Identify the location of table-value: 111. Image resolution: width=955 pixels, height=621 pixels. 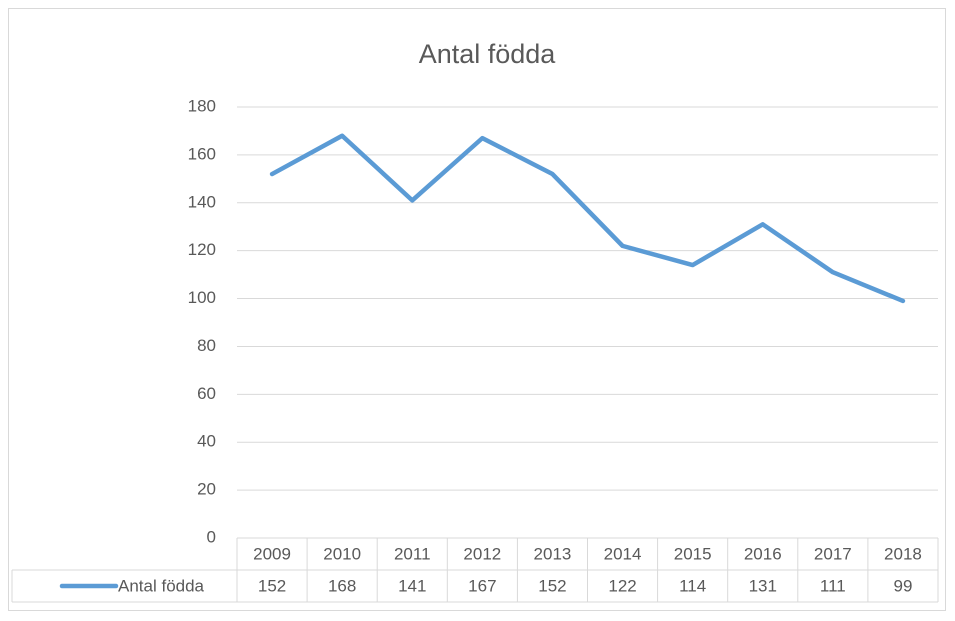
(833, 585).